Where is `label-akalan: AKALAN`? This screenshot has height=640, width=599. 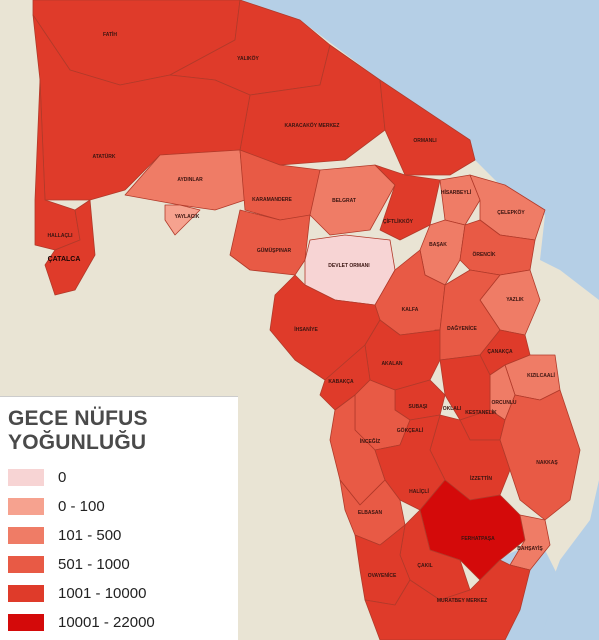
label-akalan: AKALAN is located at coordinates (391, 364).